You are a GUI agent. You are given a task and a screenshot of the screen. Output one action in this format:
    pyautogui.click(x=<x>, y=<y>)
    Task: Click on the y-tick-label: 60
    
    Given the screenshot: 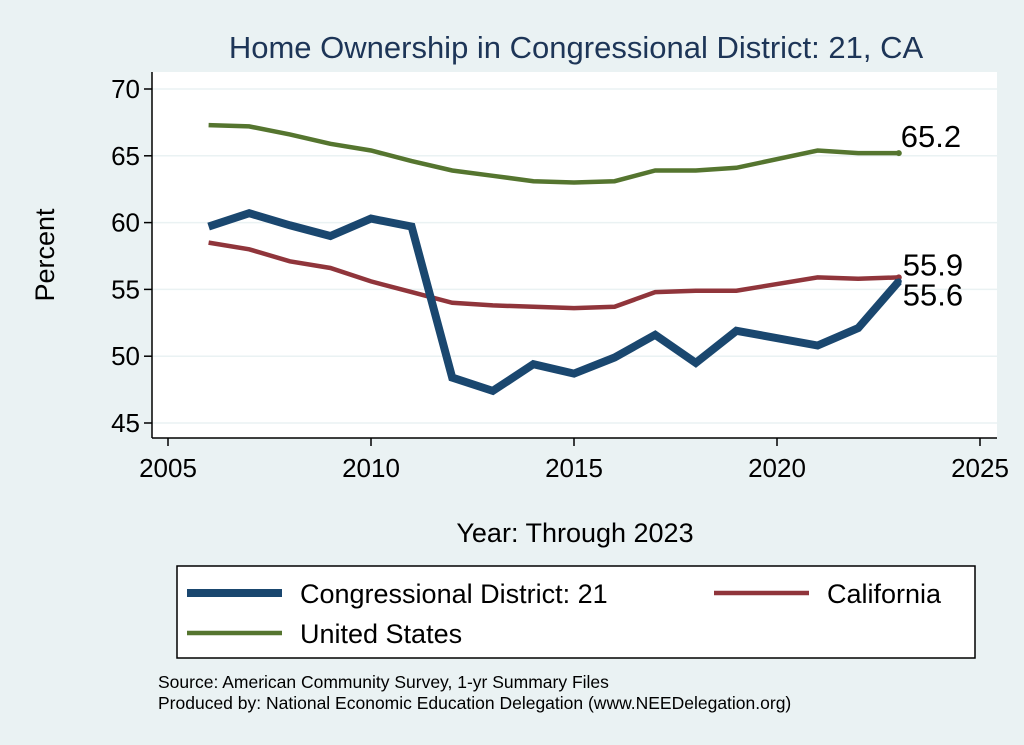 What is the action you would take?
    pyautogui.click(x=125, y=223)
    